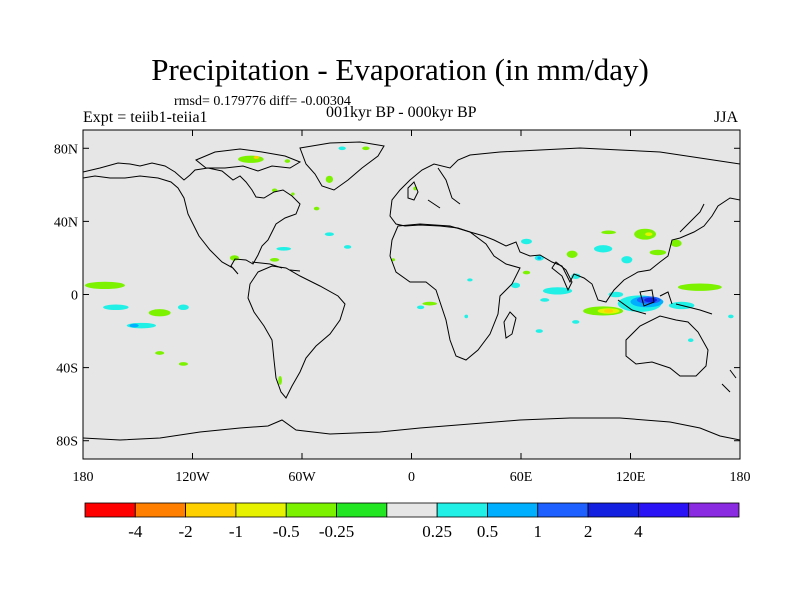  What do you see at coordinates (564, 225) in the screenshot?
I see `coastline-eurasia` at bounding box center [564, 225].